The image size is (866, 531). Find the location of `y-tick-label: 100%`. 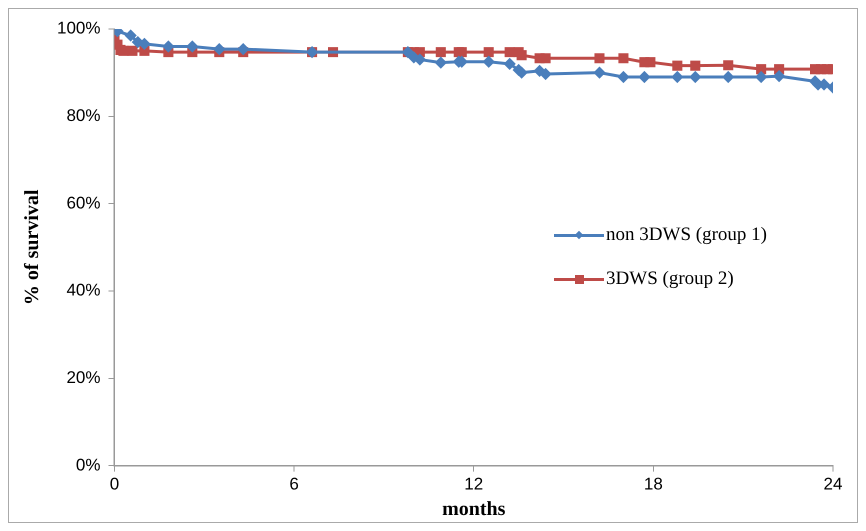

y-tick-label: 100% is located at coordinates (78, 28).